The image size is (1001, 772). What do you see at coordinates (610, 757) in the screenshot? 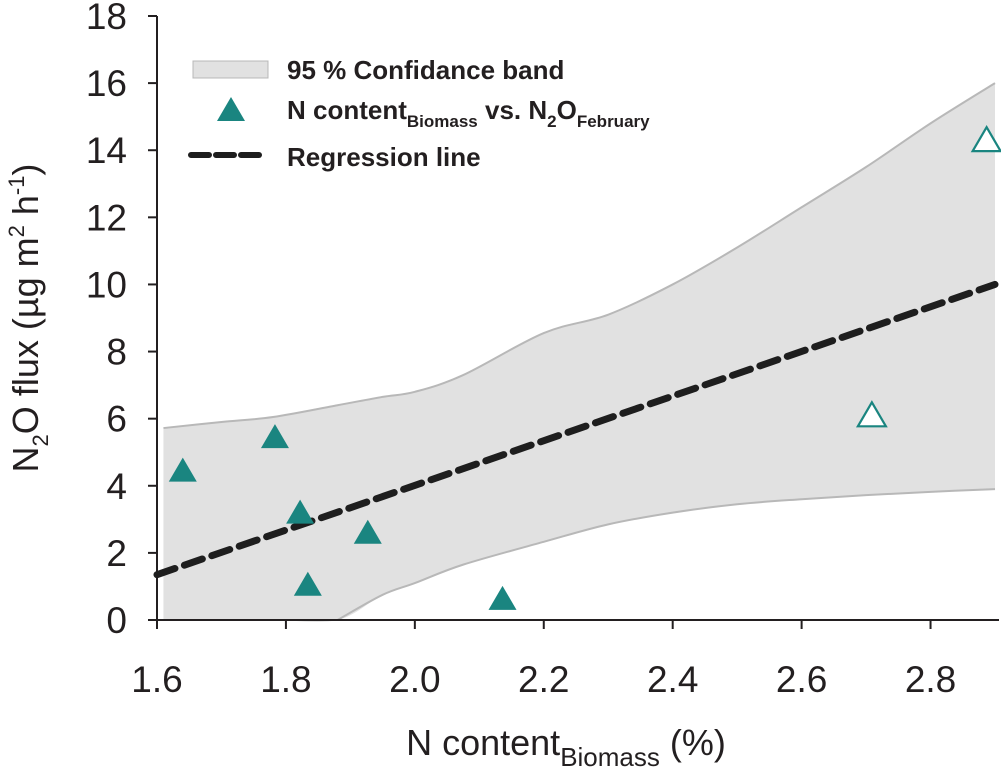
I see `x-title-sub: Biomass` at bounding box center [610, 757].